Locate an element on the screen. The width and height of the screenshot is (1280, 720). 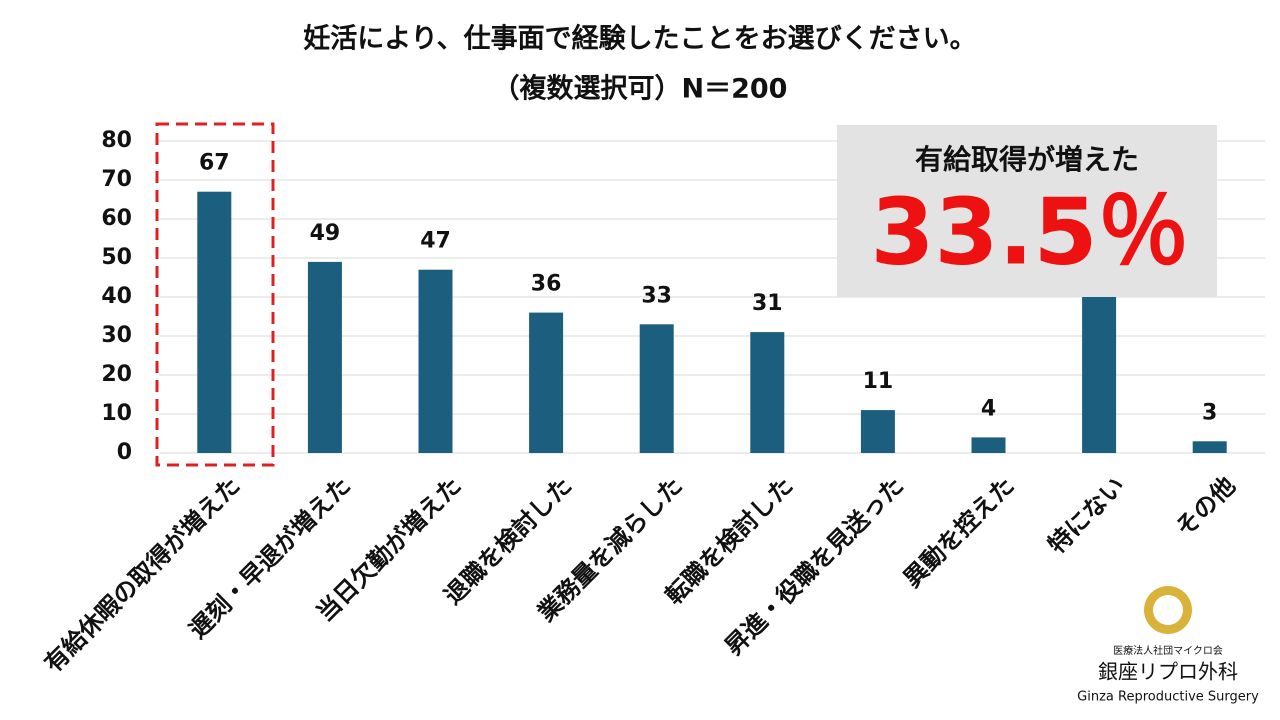
value-label: 36 is located at coordinates (546, 284).